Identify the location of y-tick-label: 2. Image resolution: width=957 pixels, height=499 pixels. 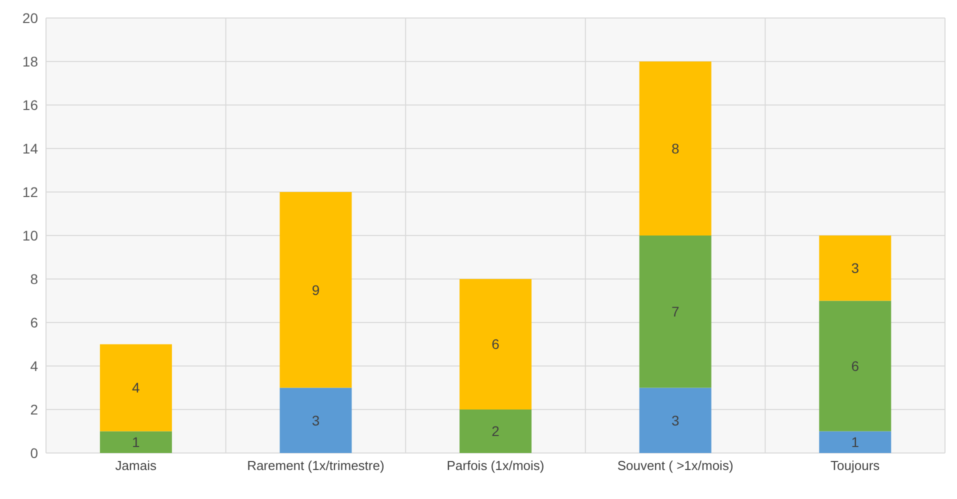
(34, 409).